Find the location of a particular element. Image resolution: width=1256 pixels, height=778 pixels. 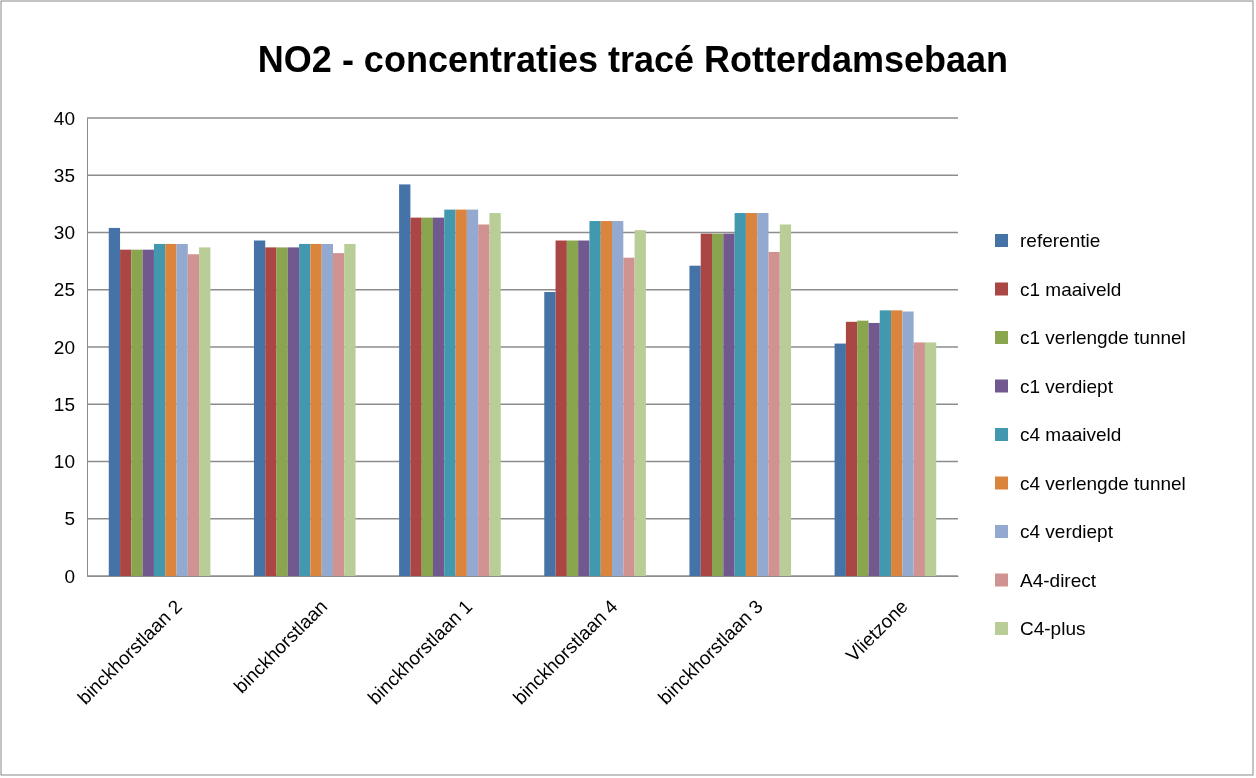

y-tick-label: 30 is located at coordinates (64, 233).